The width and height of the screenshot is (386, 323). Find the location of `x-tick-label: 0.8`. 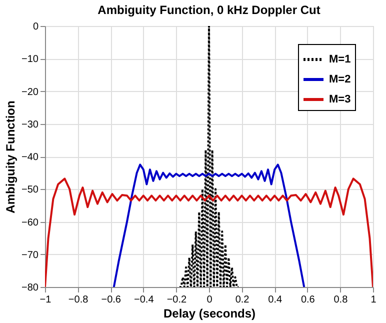

x-tick-label: 0.8 is located at coordinates (341, 300).